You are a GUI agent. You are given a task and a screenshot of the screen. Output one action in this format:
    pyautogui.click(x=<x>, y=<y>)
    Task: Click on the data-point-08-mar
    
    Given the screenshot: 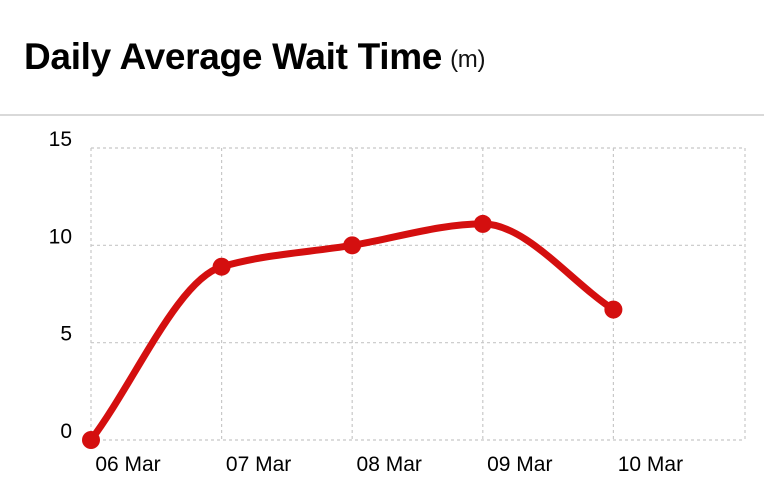 What is the action you would take?
    pyautogui.click(x=352, y=245)
    